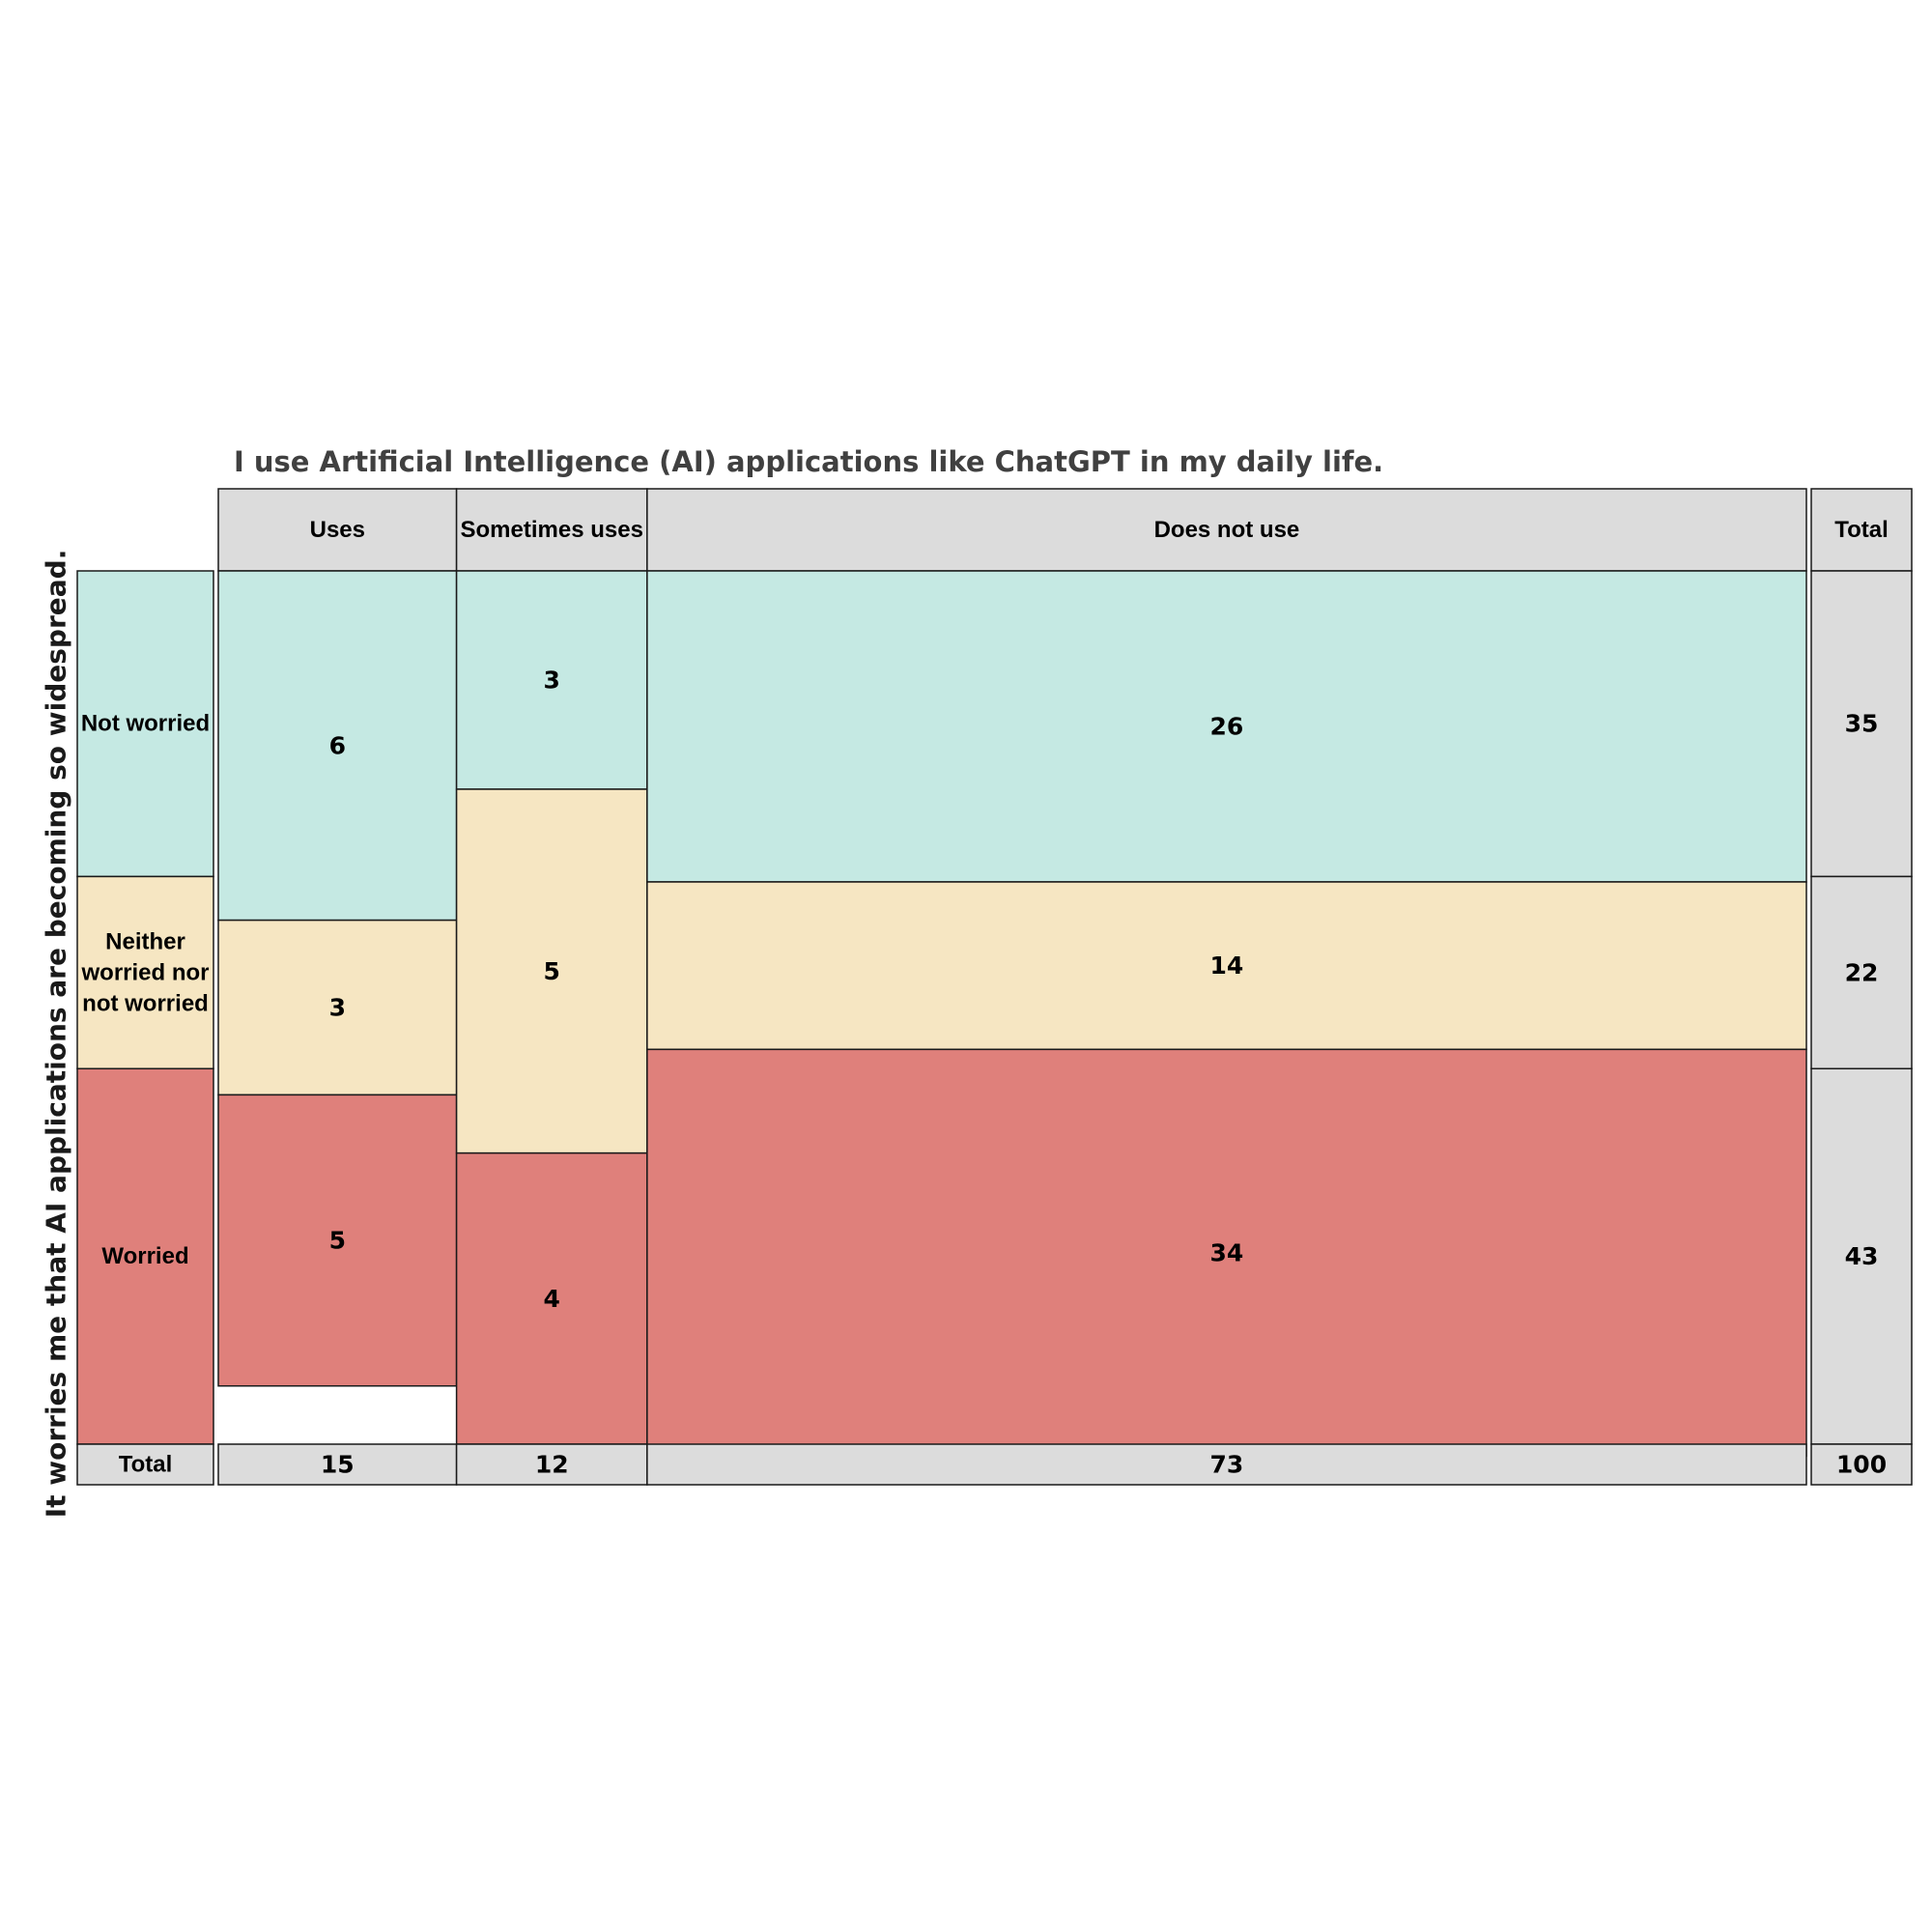 The width and height of the screenshot is (1932, 1932). I want to click on total-row-header-cell, so click(145, 1464).